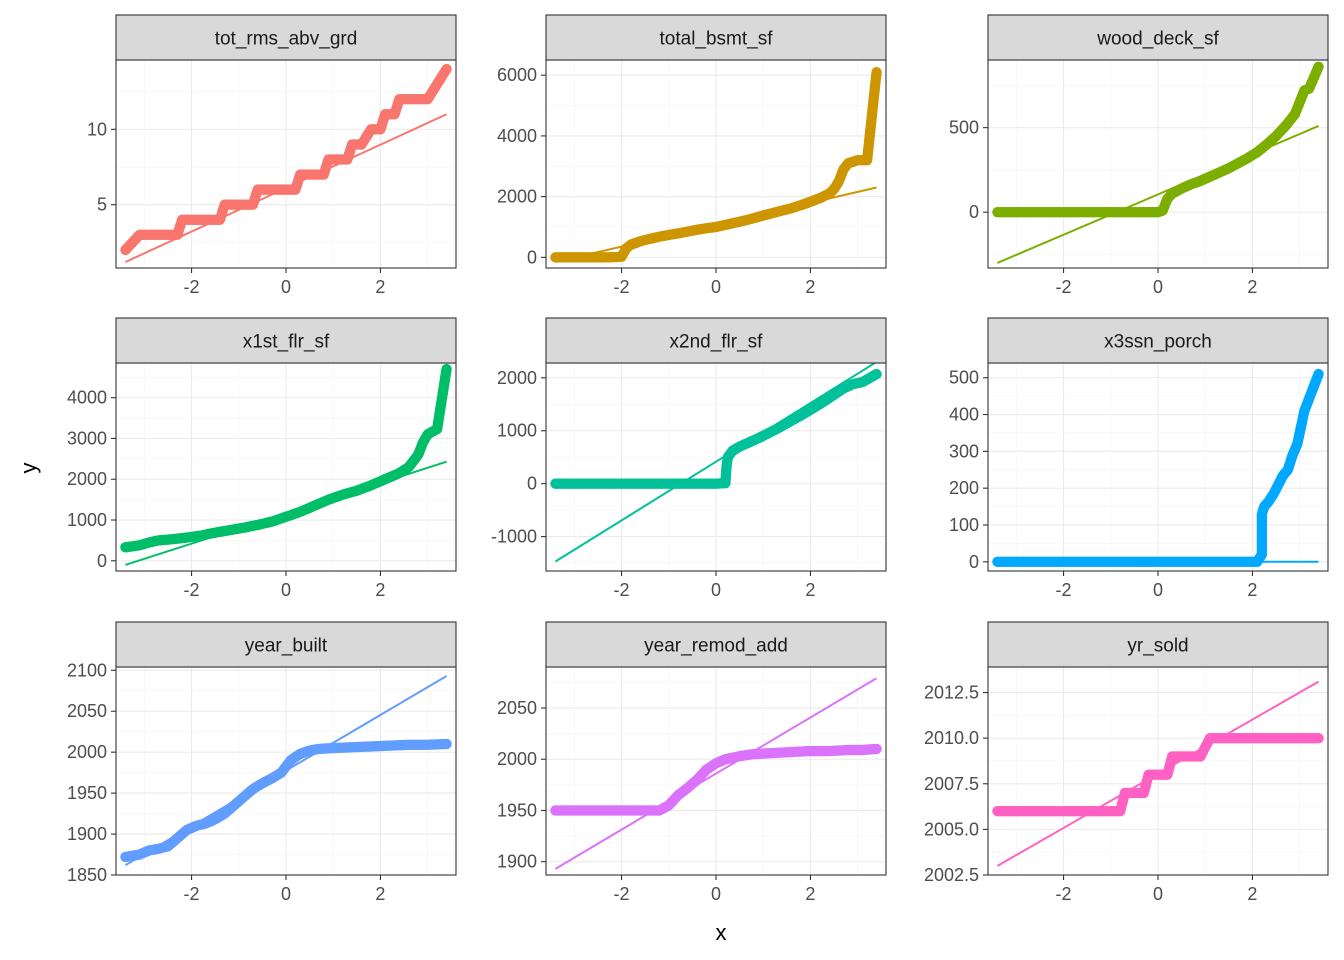  I want to click on y-tick-label: 2012.5, so click(951, 693).